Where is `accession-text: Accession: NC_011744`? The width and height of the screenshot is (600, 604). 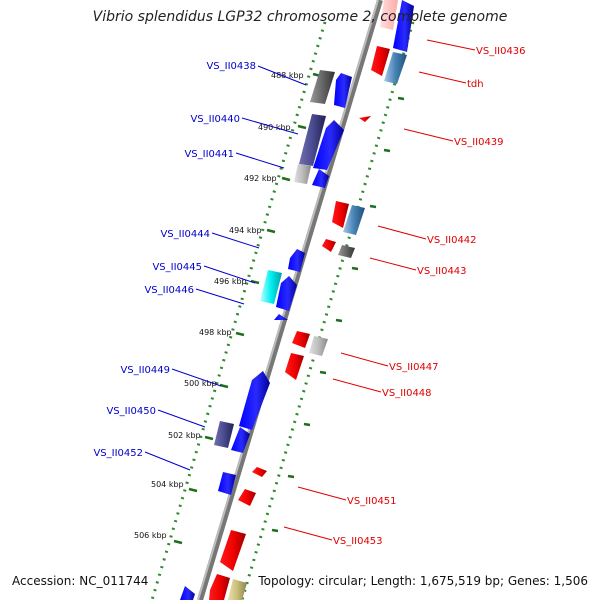
accession-text: Accession: NC_011744 is located at coordinates (80, 581).